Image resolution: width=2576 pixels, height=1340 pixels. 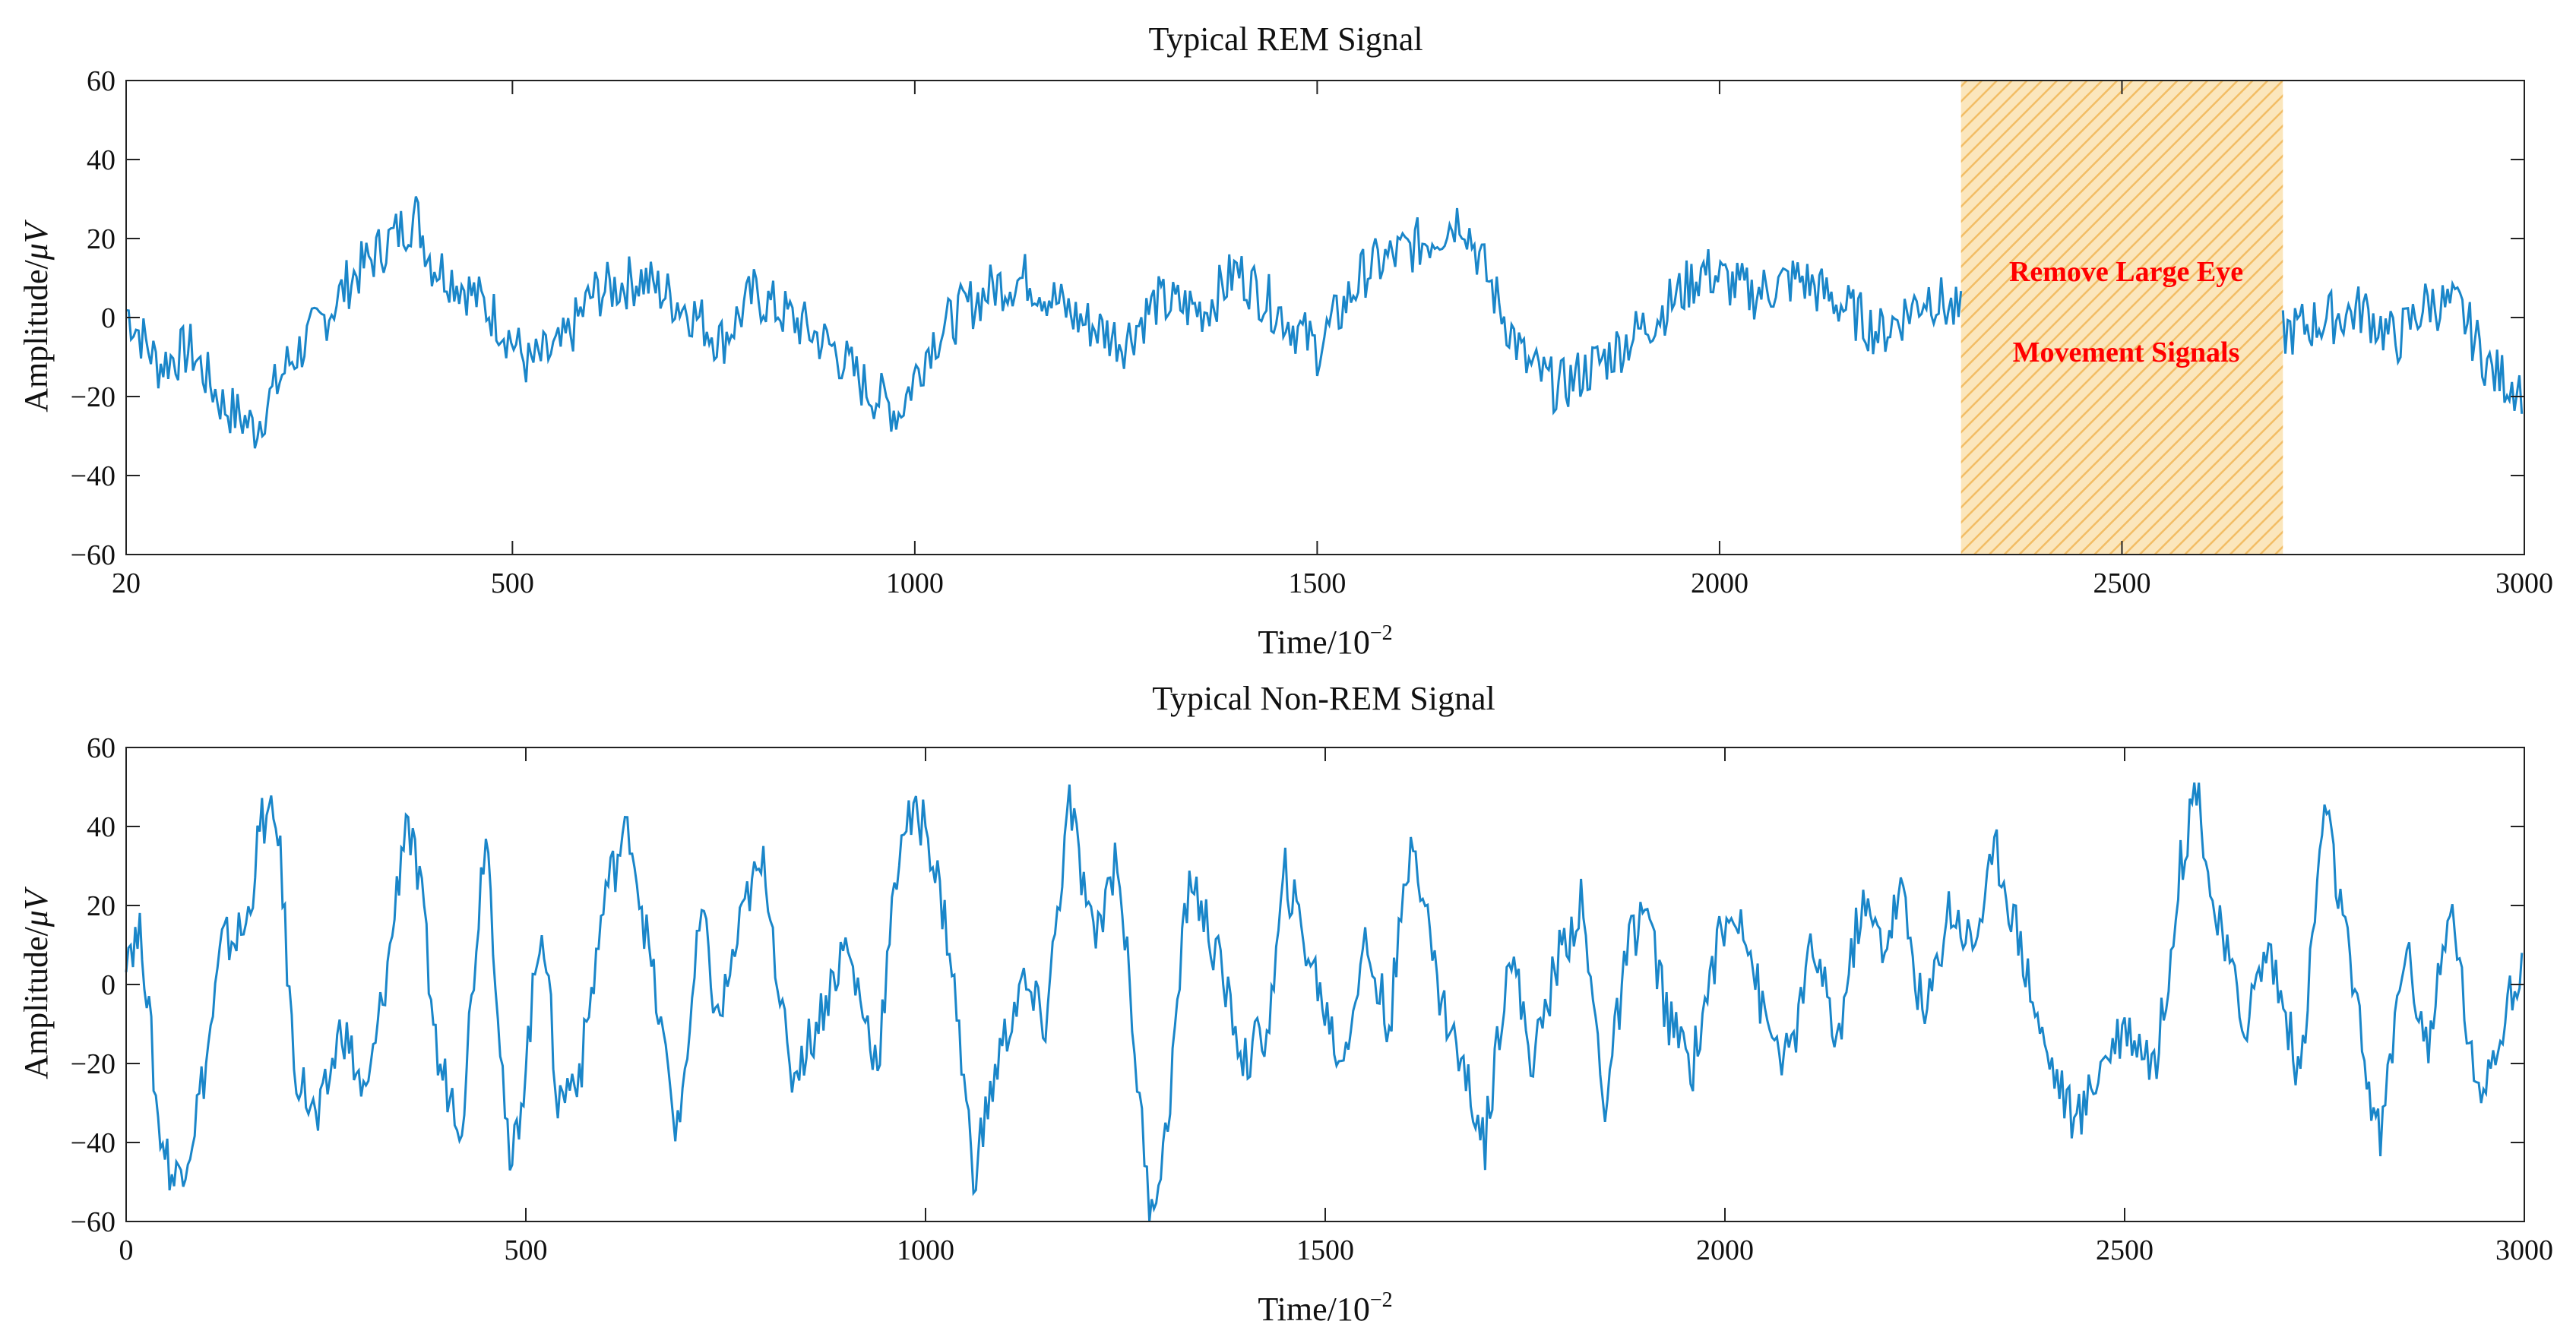 I want to click on rem-y-axis-label: Amplitude/μV, so click(x=36, y=315).